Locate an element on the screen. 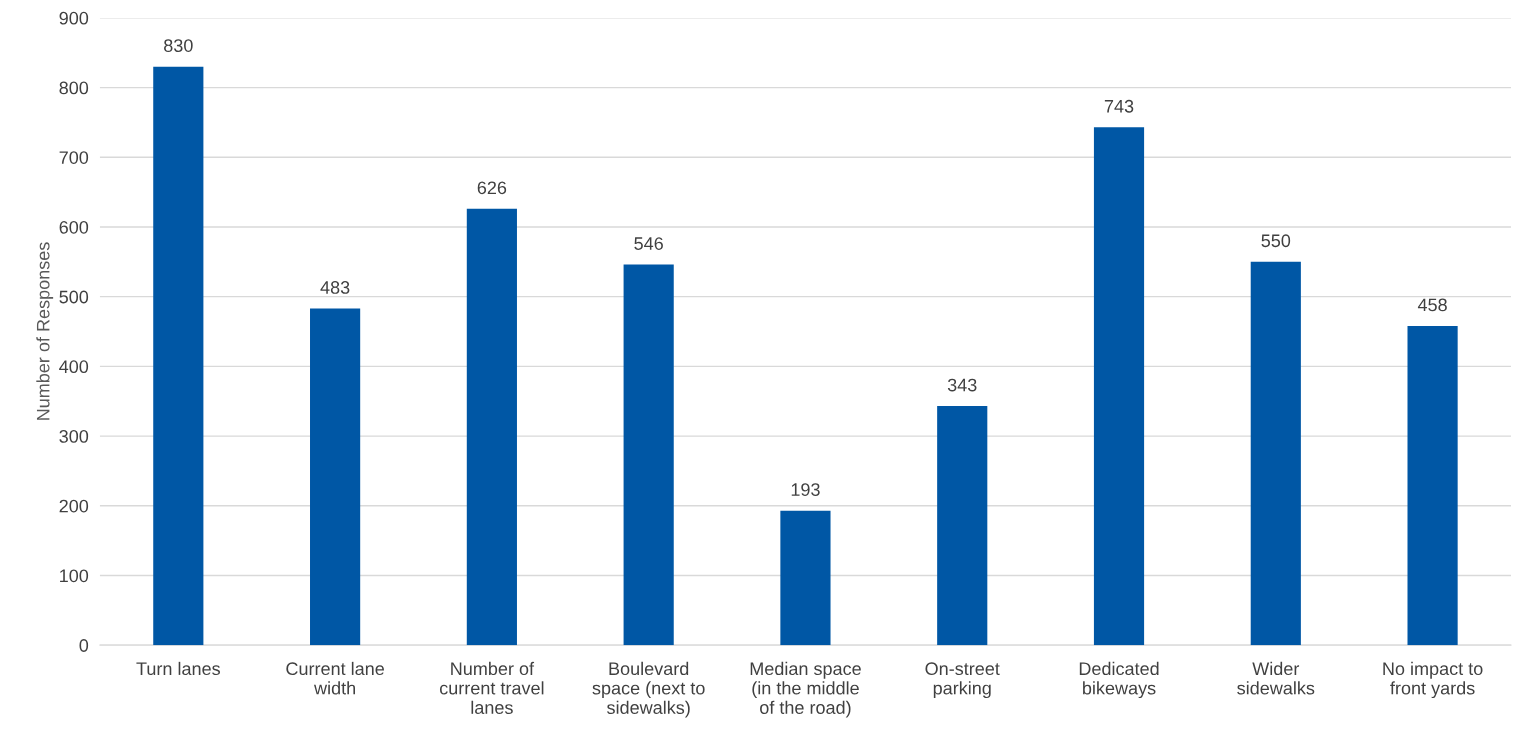 The width and height of the screenshot is (1514, 745). data-label: 193 is located at coordinates (805, 489).